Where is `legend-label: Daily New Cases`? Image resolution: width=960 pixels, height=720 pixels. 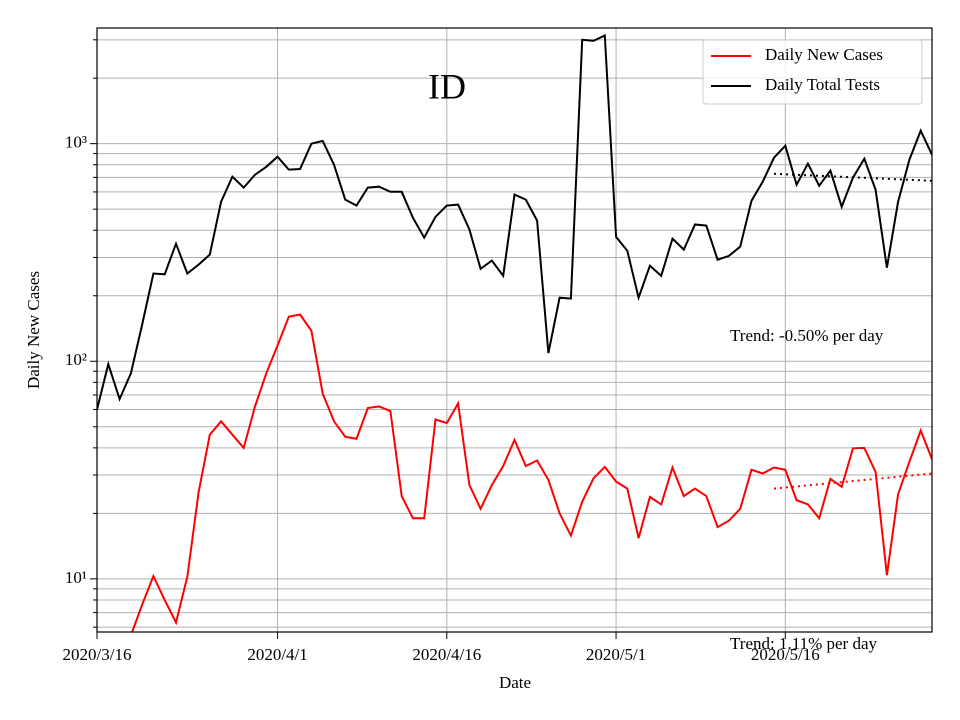
legend-label: Daily New Cases is located at coordinates (824, 54).